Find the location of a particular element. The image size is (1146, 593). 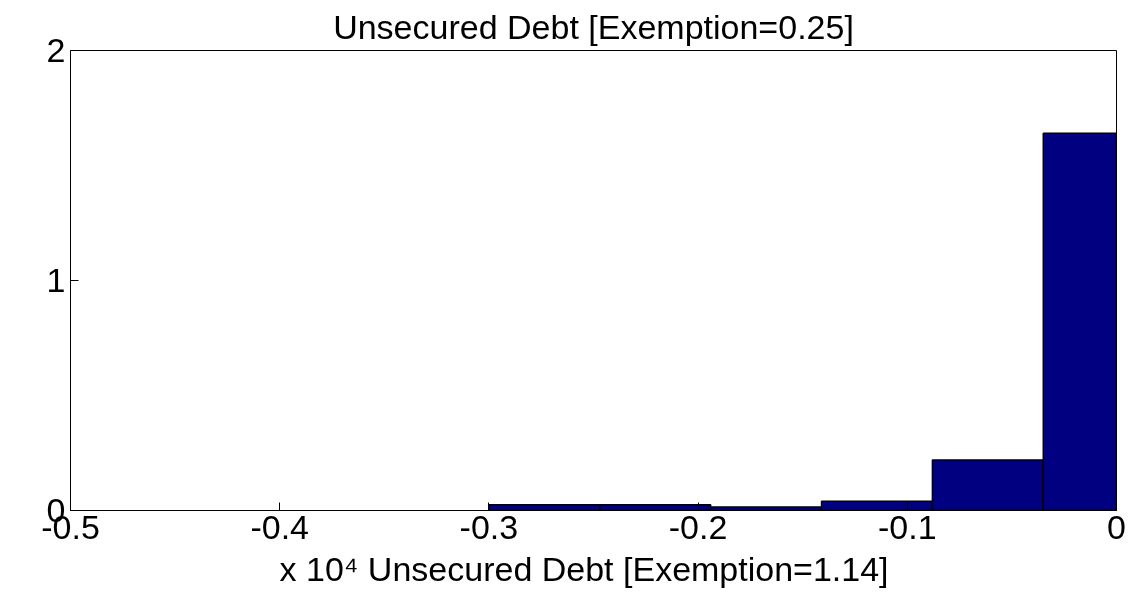

x-tick-label: -0.4 is located at coordinates (279, 526).